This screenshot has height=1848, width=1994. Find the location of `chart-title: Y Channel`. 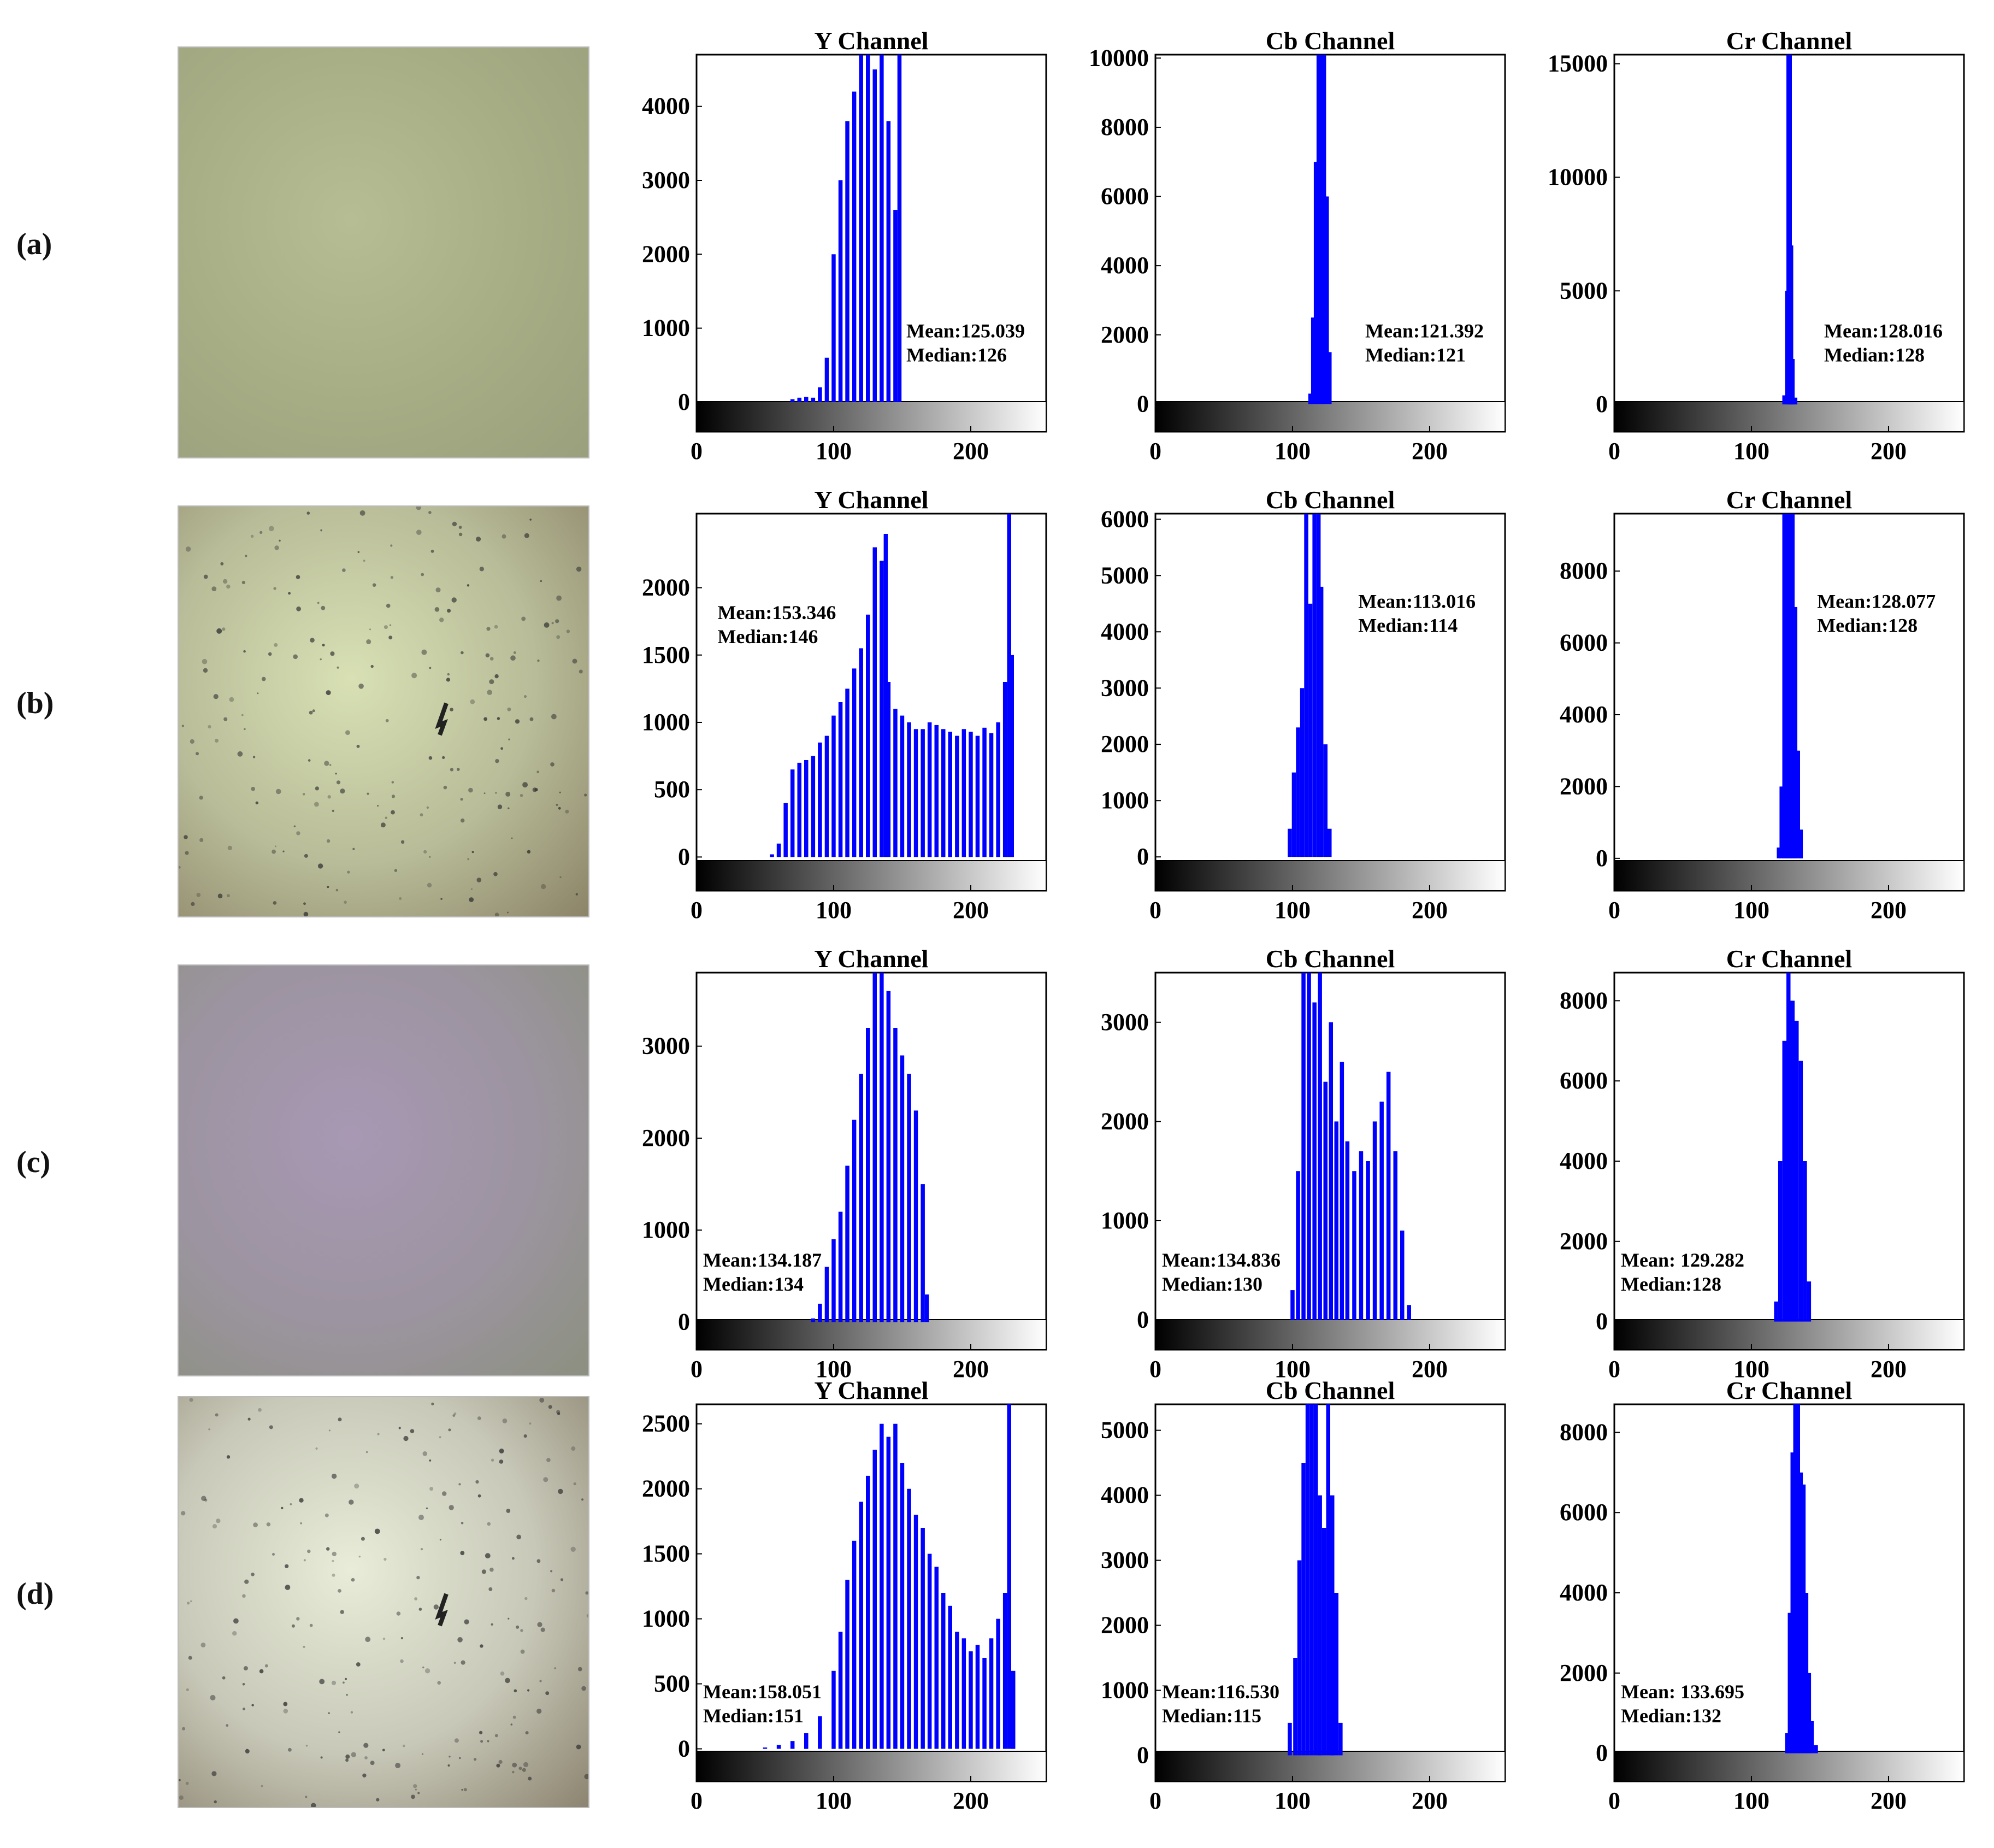

chart-title: Y Channel is located at coordinates (871, 959).